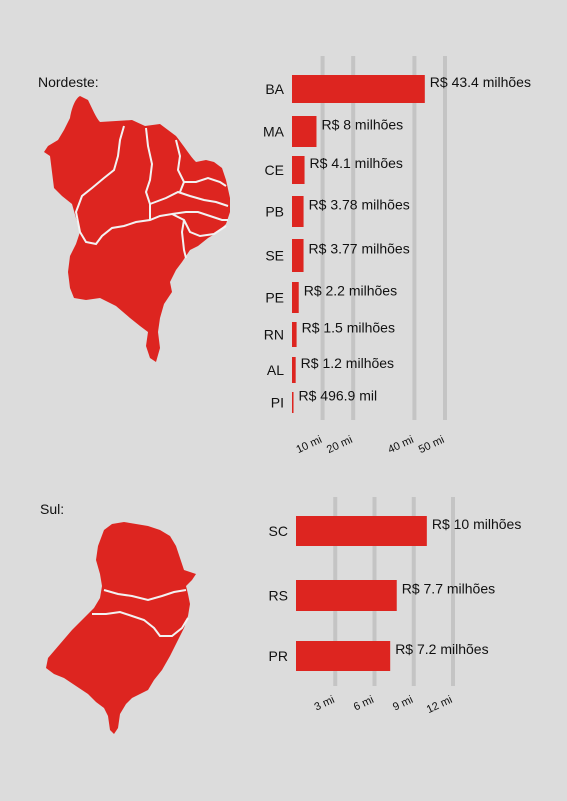 The image size is (567, 801). I want to click on bar-ba, so click(358, 89).